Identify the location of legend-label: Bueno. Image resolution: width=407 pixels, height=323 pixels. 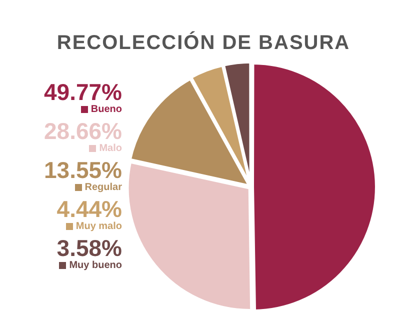
(106, 109).